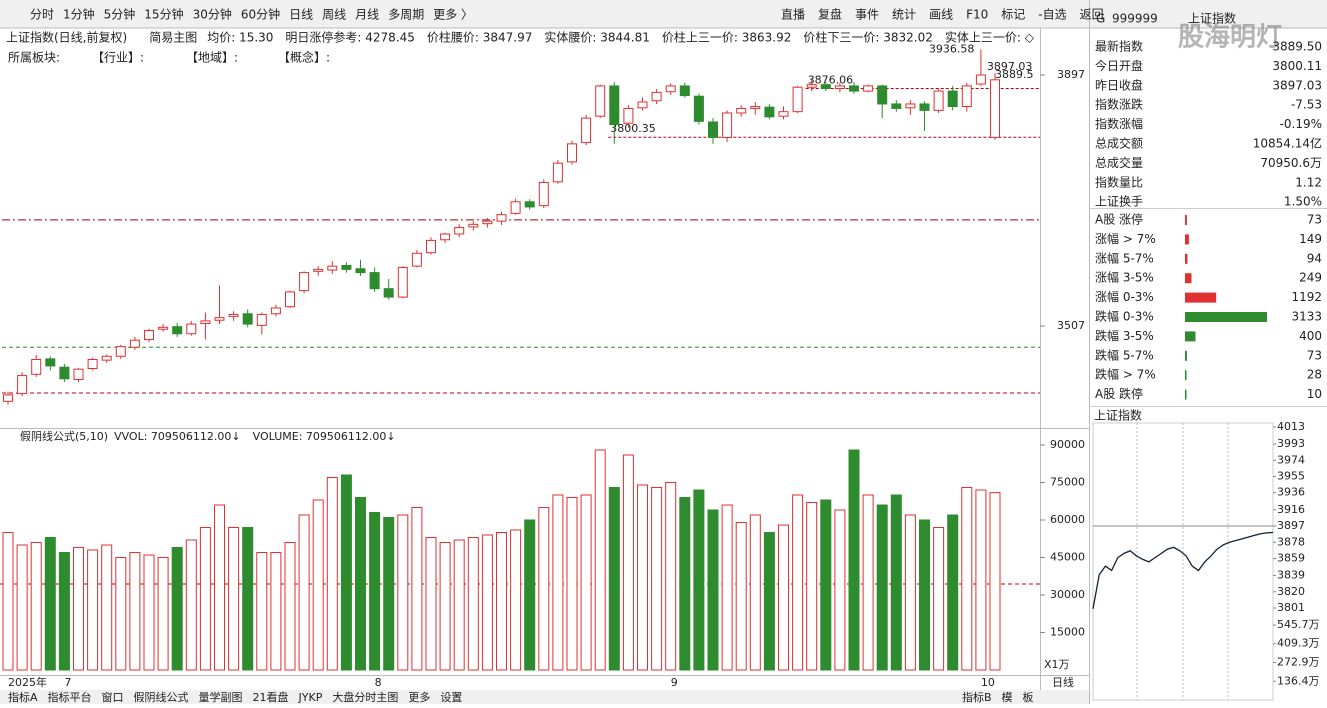 The width and height of the screenshot is (1327, 708). What do you see at coordinates (334, 15) in the screenshot?
I see `period-tab: 周线` at bounding box center [334, 15].